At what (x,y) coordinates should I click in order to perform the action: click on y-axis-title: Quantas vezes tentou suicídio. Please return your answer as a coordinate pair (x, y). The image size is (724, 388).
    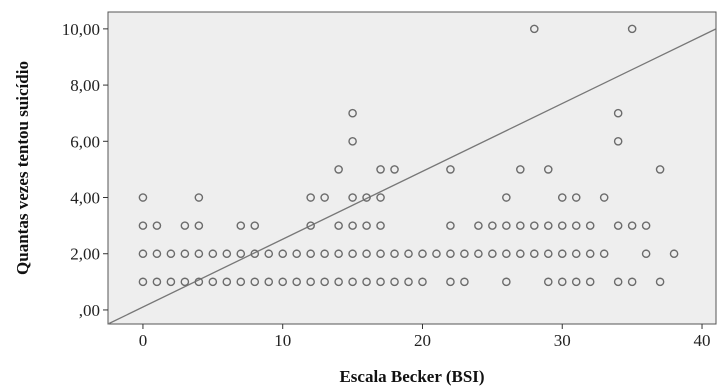
    Looking at the image, I should click on (22, 168).